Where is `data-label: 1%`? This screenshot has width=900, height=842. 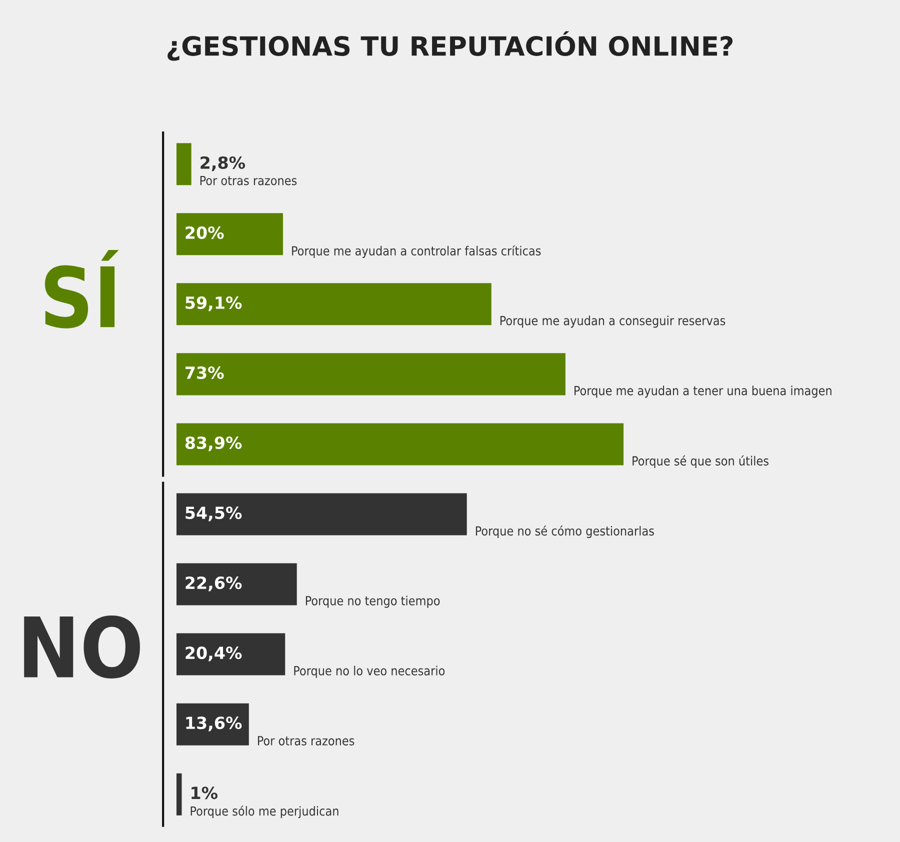 data-label: 1% is located at coordinates (205, 793).